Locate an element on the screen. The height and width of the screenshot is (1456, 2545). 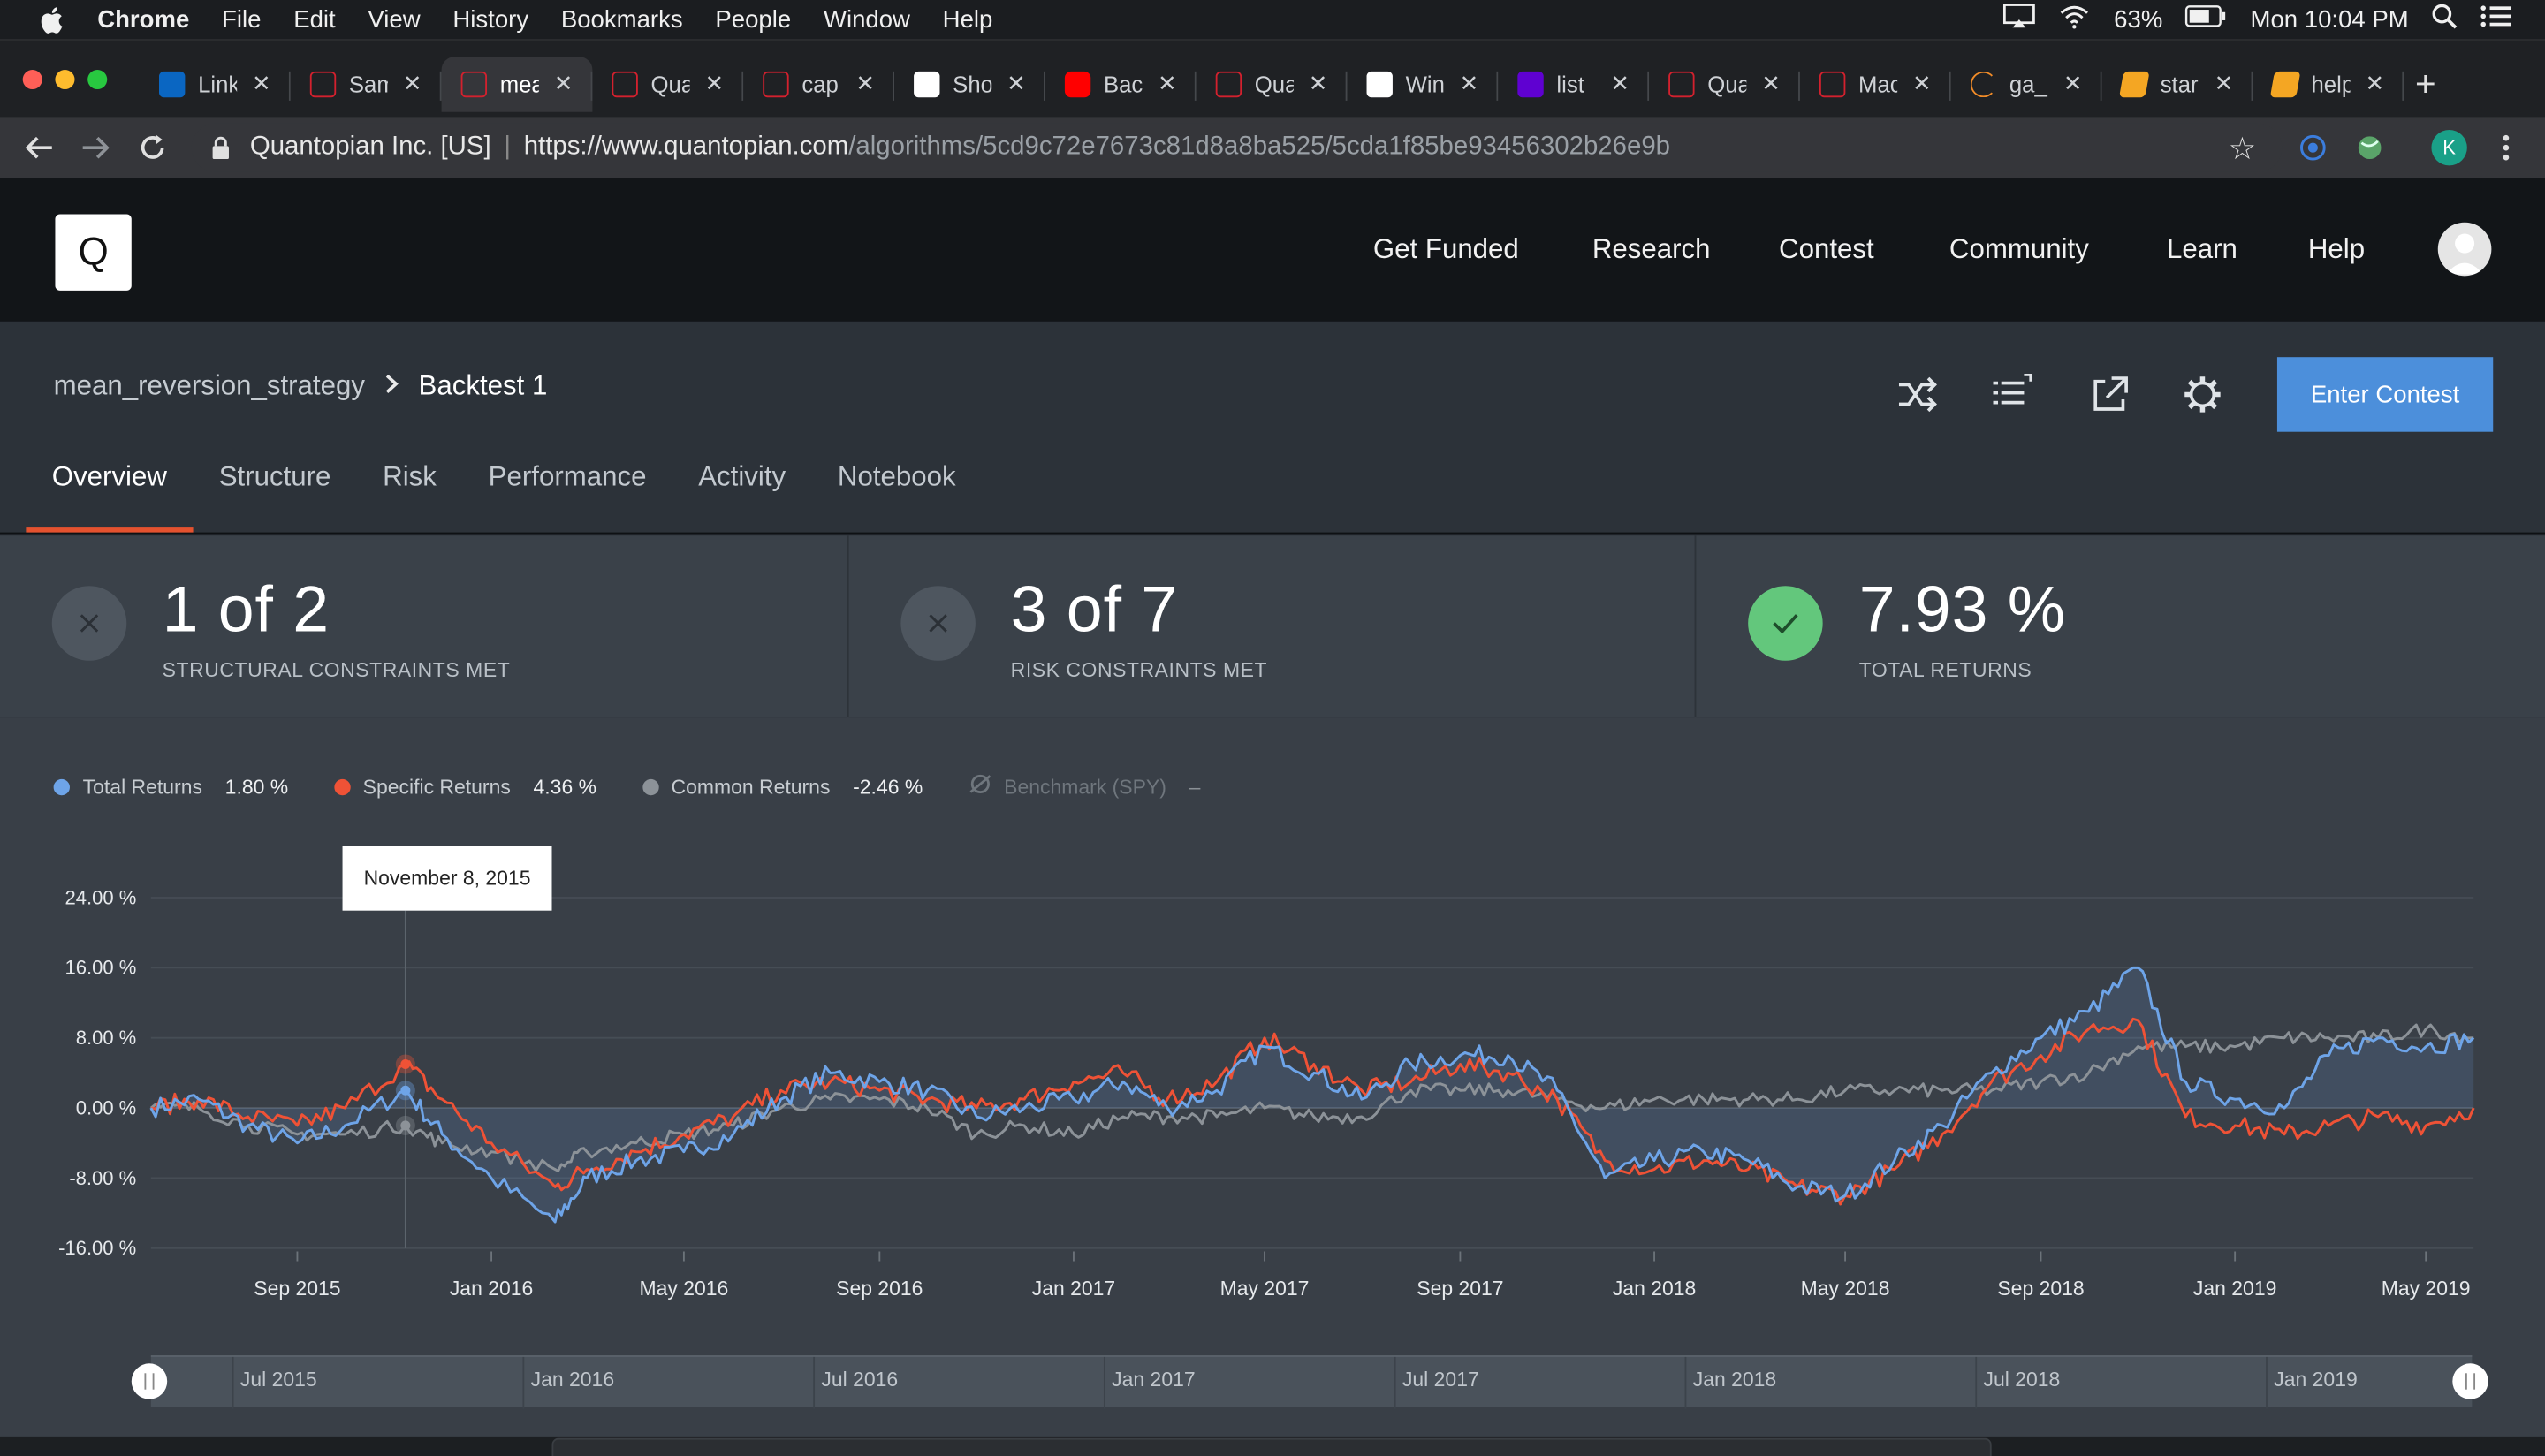
risk-constraints-card: 3 of 7 RISK CONSTRAINTS MET is located at coordinates (1273, 627).